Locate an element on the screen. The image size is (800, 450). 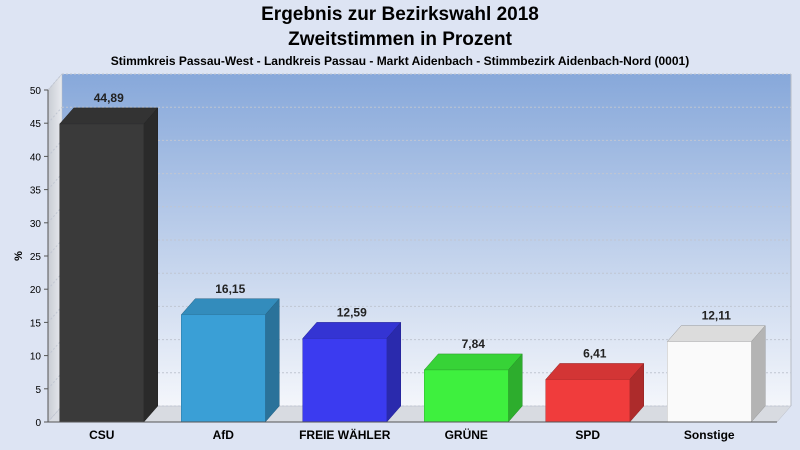
bar-afd: 16,15 is located at coordinates (230, 352).